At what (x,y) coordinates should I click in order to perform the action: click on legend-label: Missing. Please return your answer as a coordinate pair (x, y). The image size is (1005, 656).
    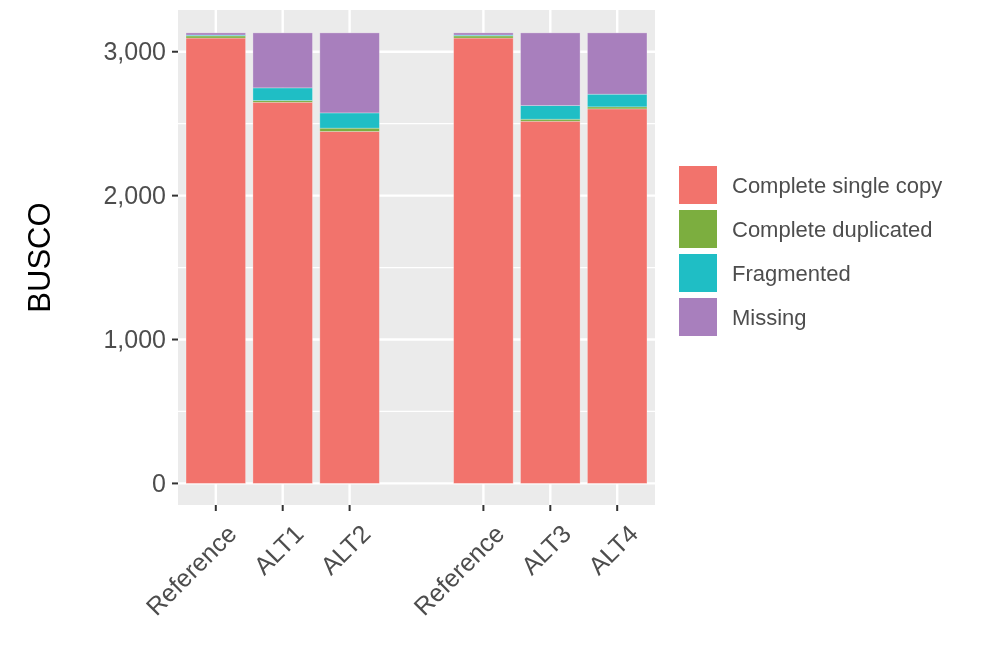
    Looking at the image, I should click on (769, 317).